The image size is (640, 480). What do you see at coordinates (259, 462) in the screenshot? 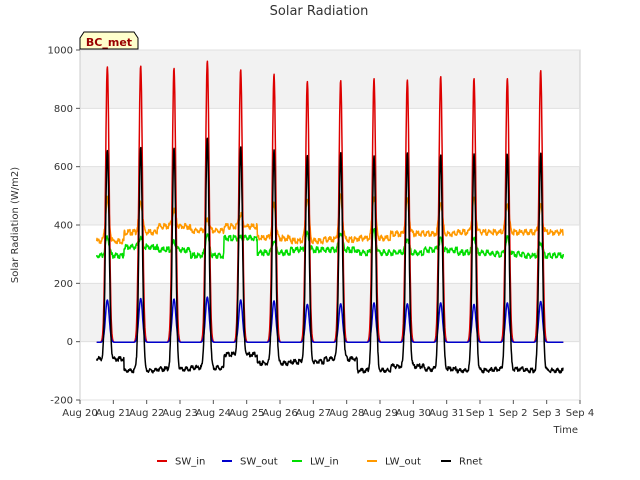
I see `legend-label: SW_out` at bounding box center [259, 462].